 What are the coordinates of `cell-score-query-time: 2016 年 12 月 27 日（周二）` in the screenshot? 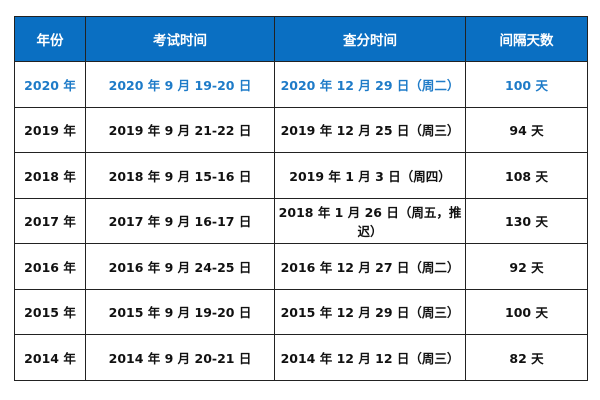 It's located at (370, 266).